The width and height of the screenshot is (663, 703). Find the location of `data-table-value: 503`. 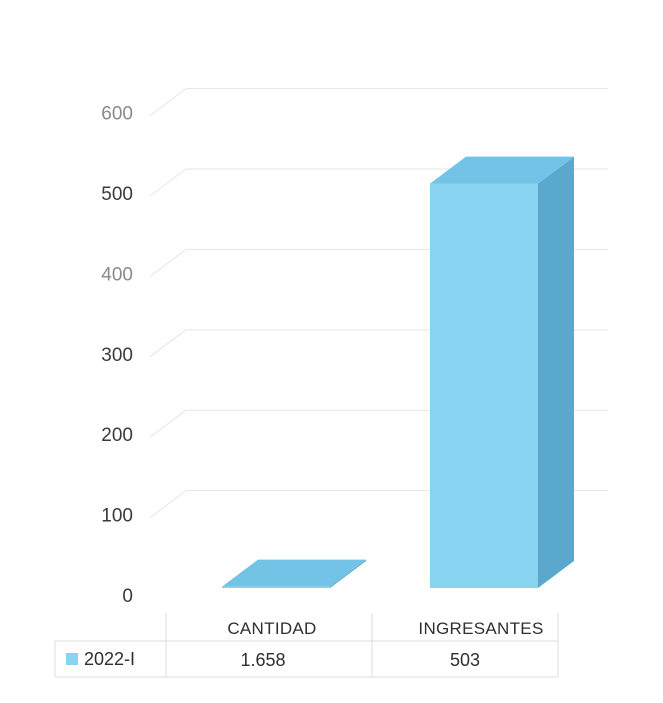

data-table-value: 503 is located at coordinates (465, 660).